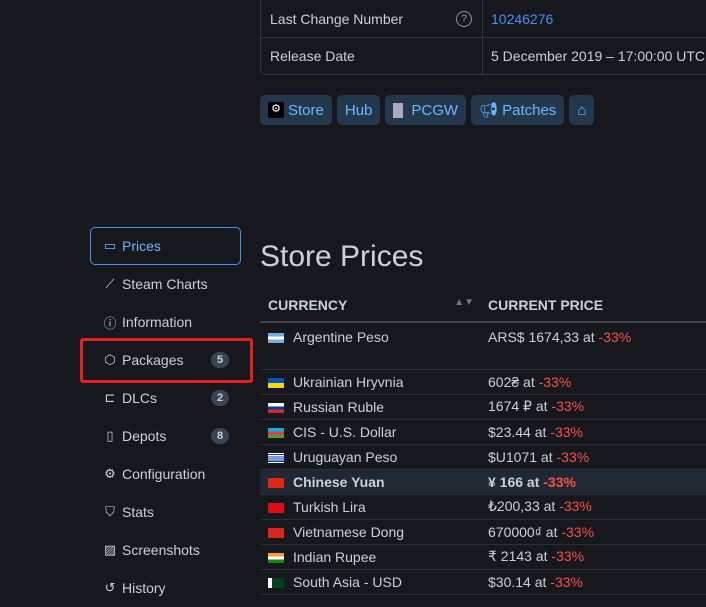 The image size is (706, 607). I want to click on price-cell: $U1071 at -33%, so click(593, 457).